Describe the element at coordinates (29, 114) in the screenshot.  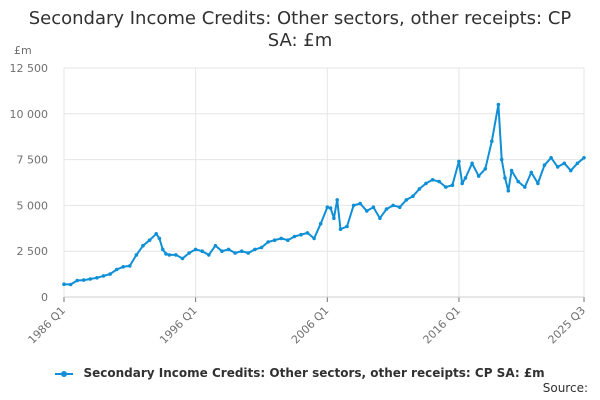
I see `y-tick-label: 10 000` at that location.